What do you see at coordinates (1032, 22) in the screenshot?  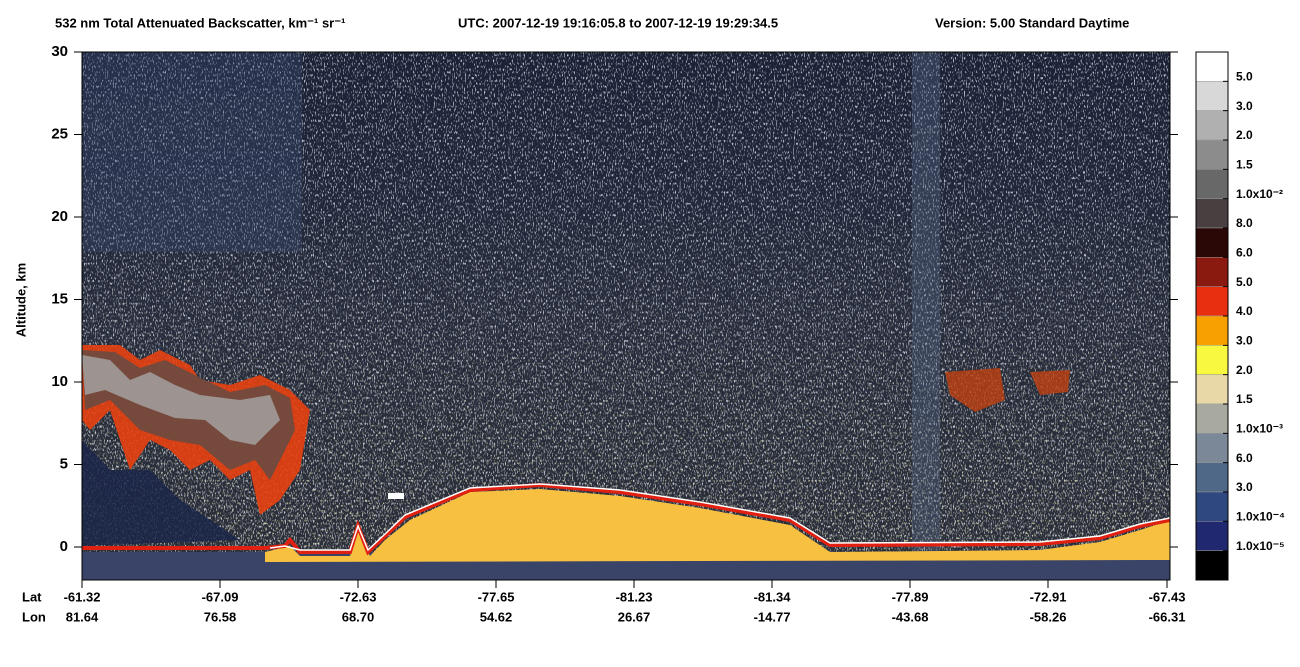 I see `version: Version: 5.00 Standard Daytime` at bounding box center [1032, 22].